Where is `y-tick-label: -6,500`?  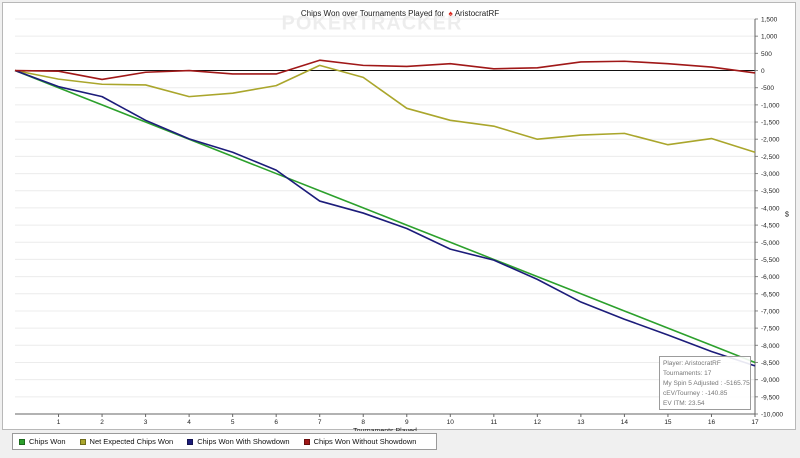 y-tick-label: -6,500 is located at coordinates (770, 294).